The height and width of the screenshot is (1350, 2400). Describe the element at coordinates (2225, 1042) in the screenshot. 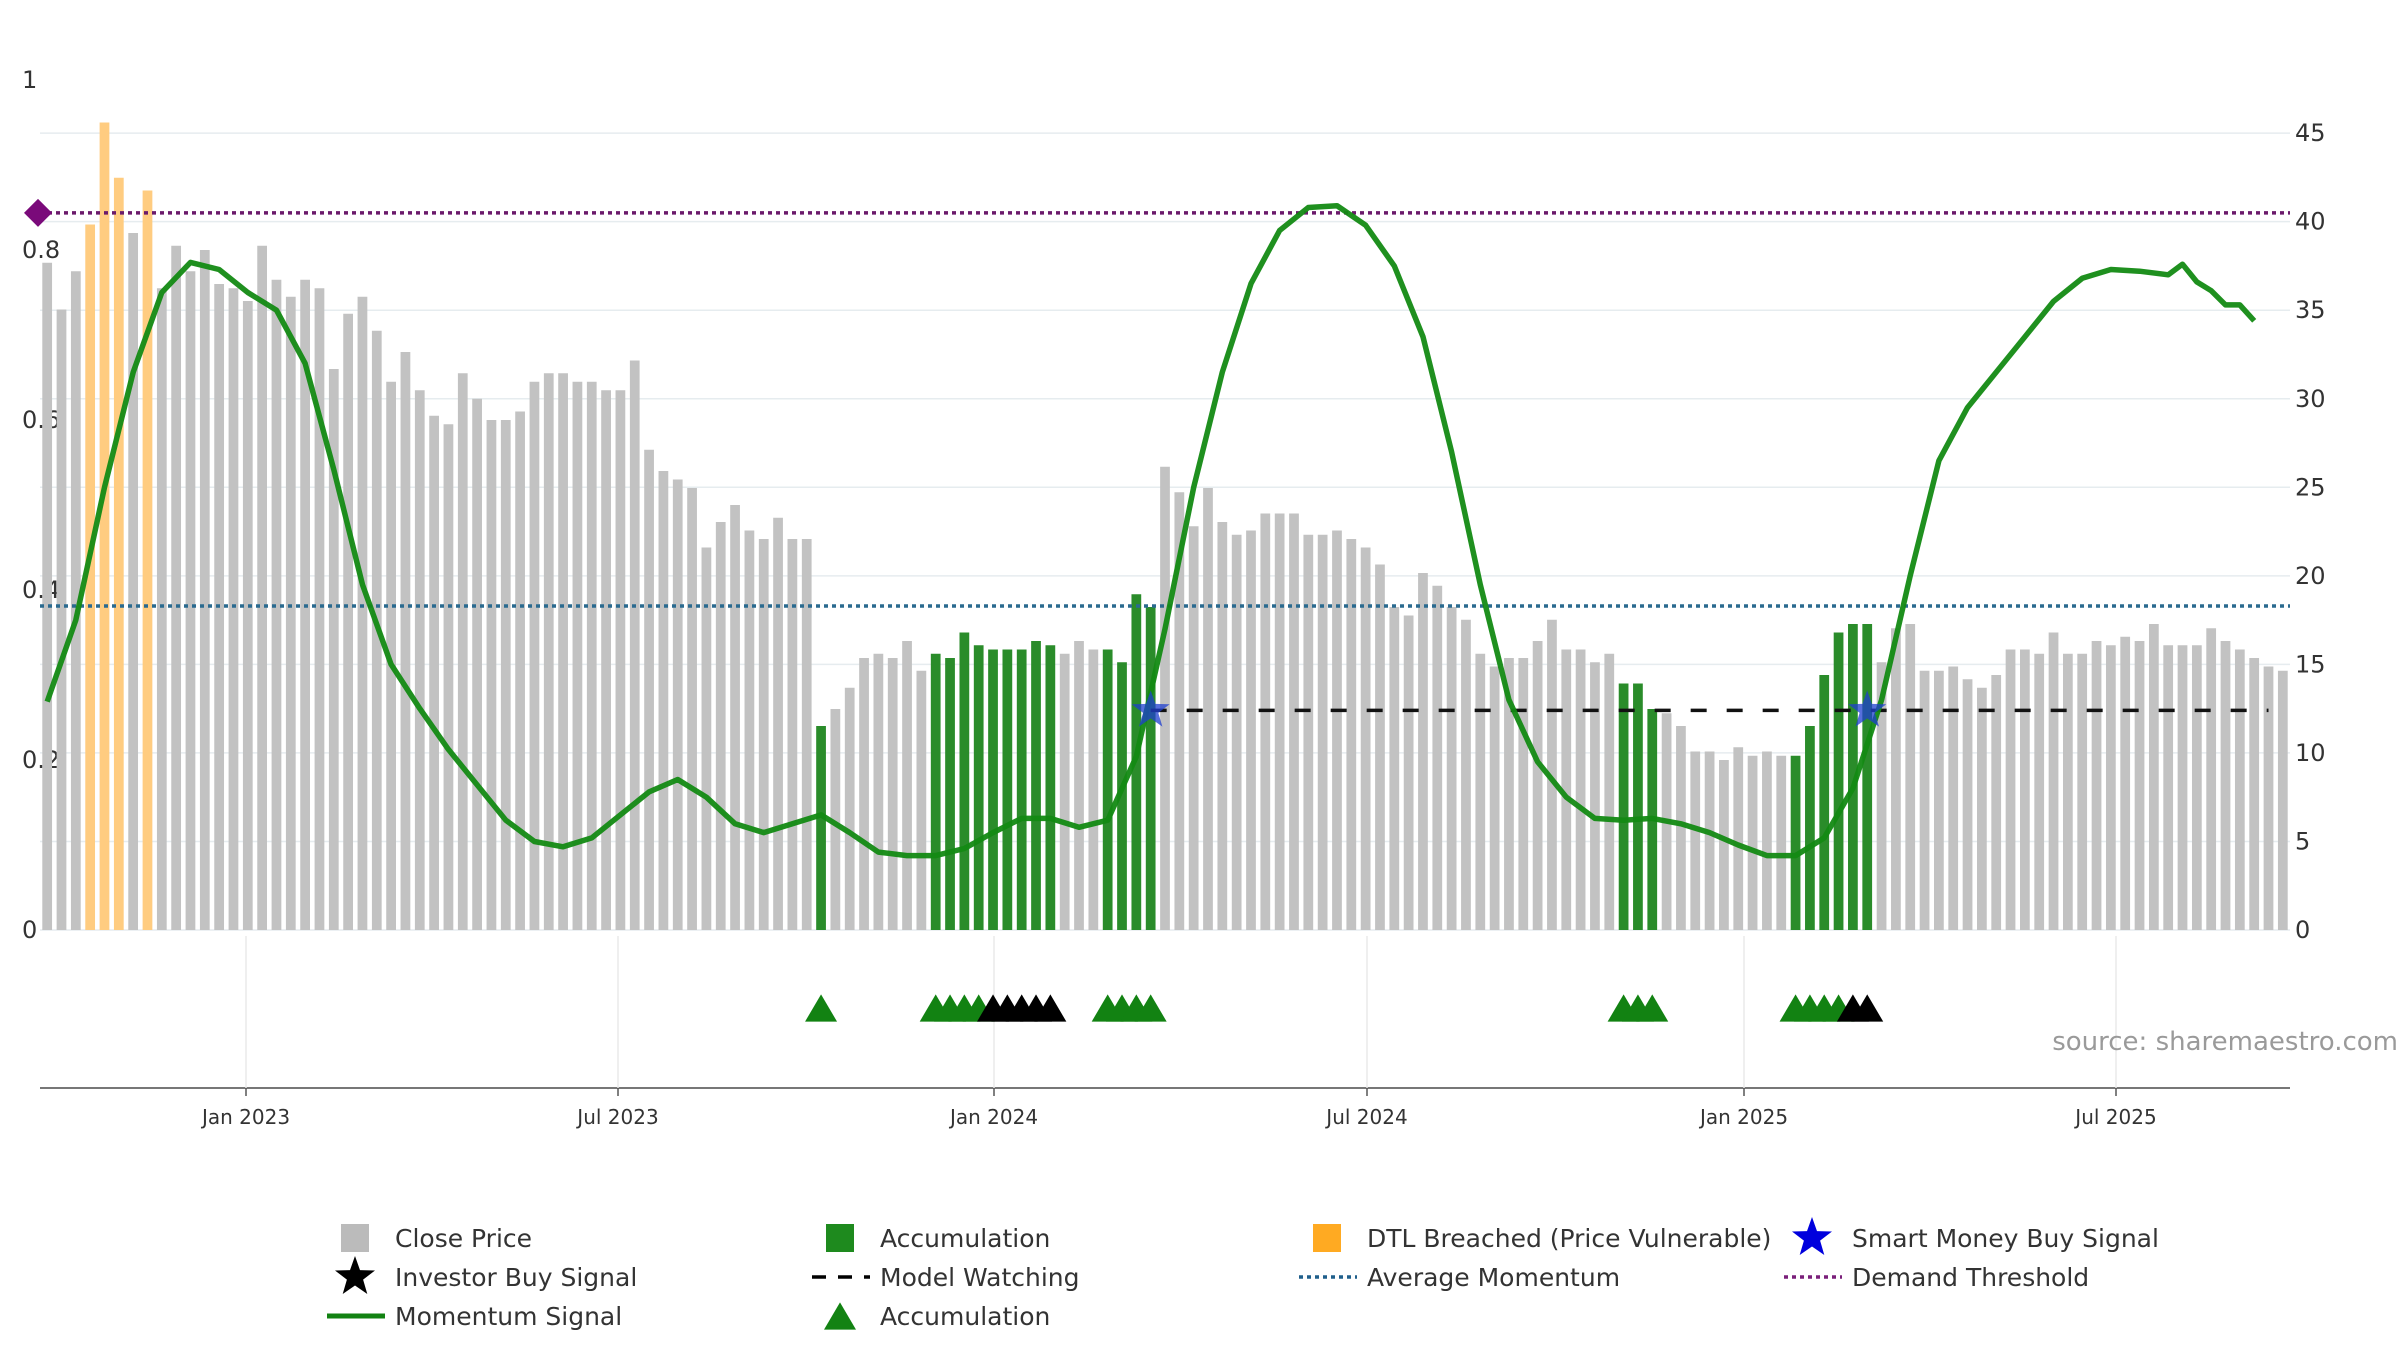

I see `source-credit: source: sharemaestro.com` at that location.